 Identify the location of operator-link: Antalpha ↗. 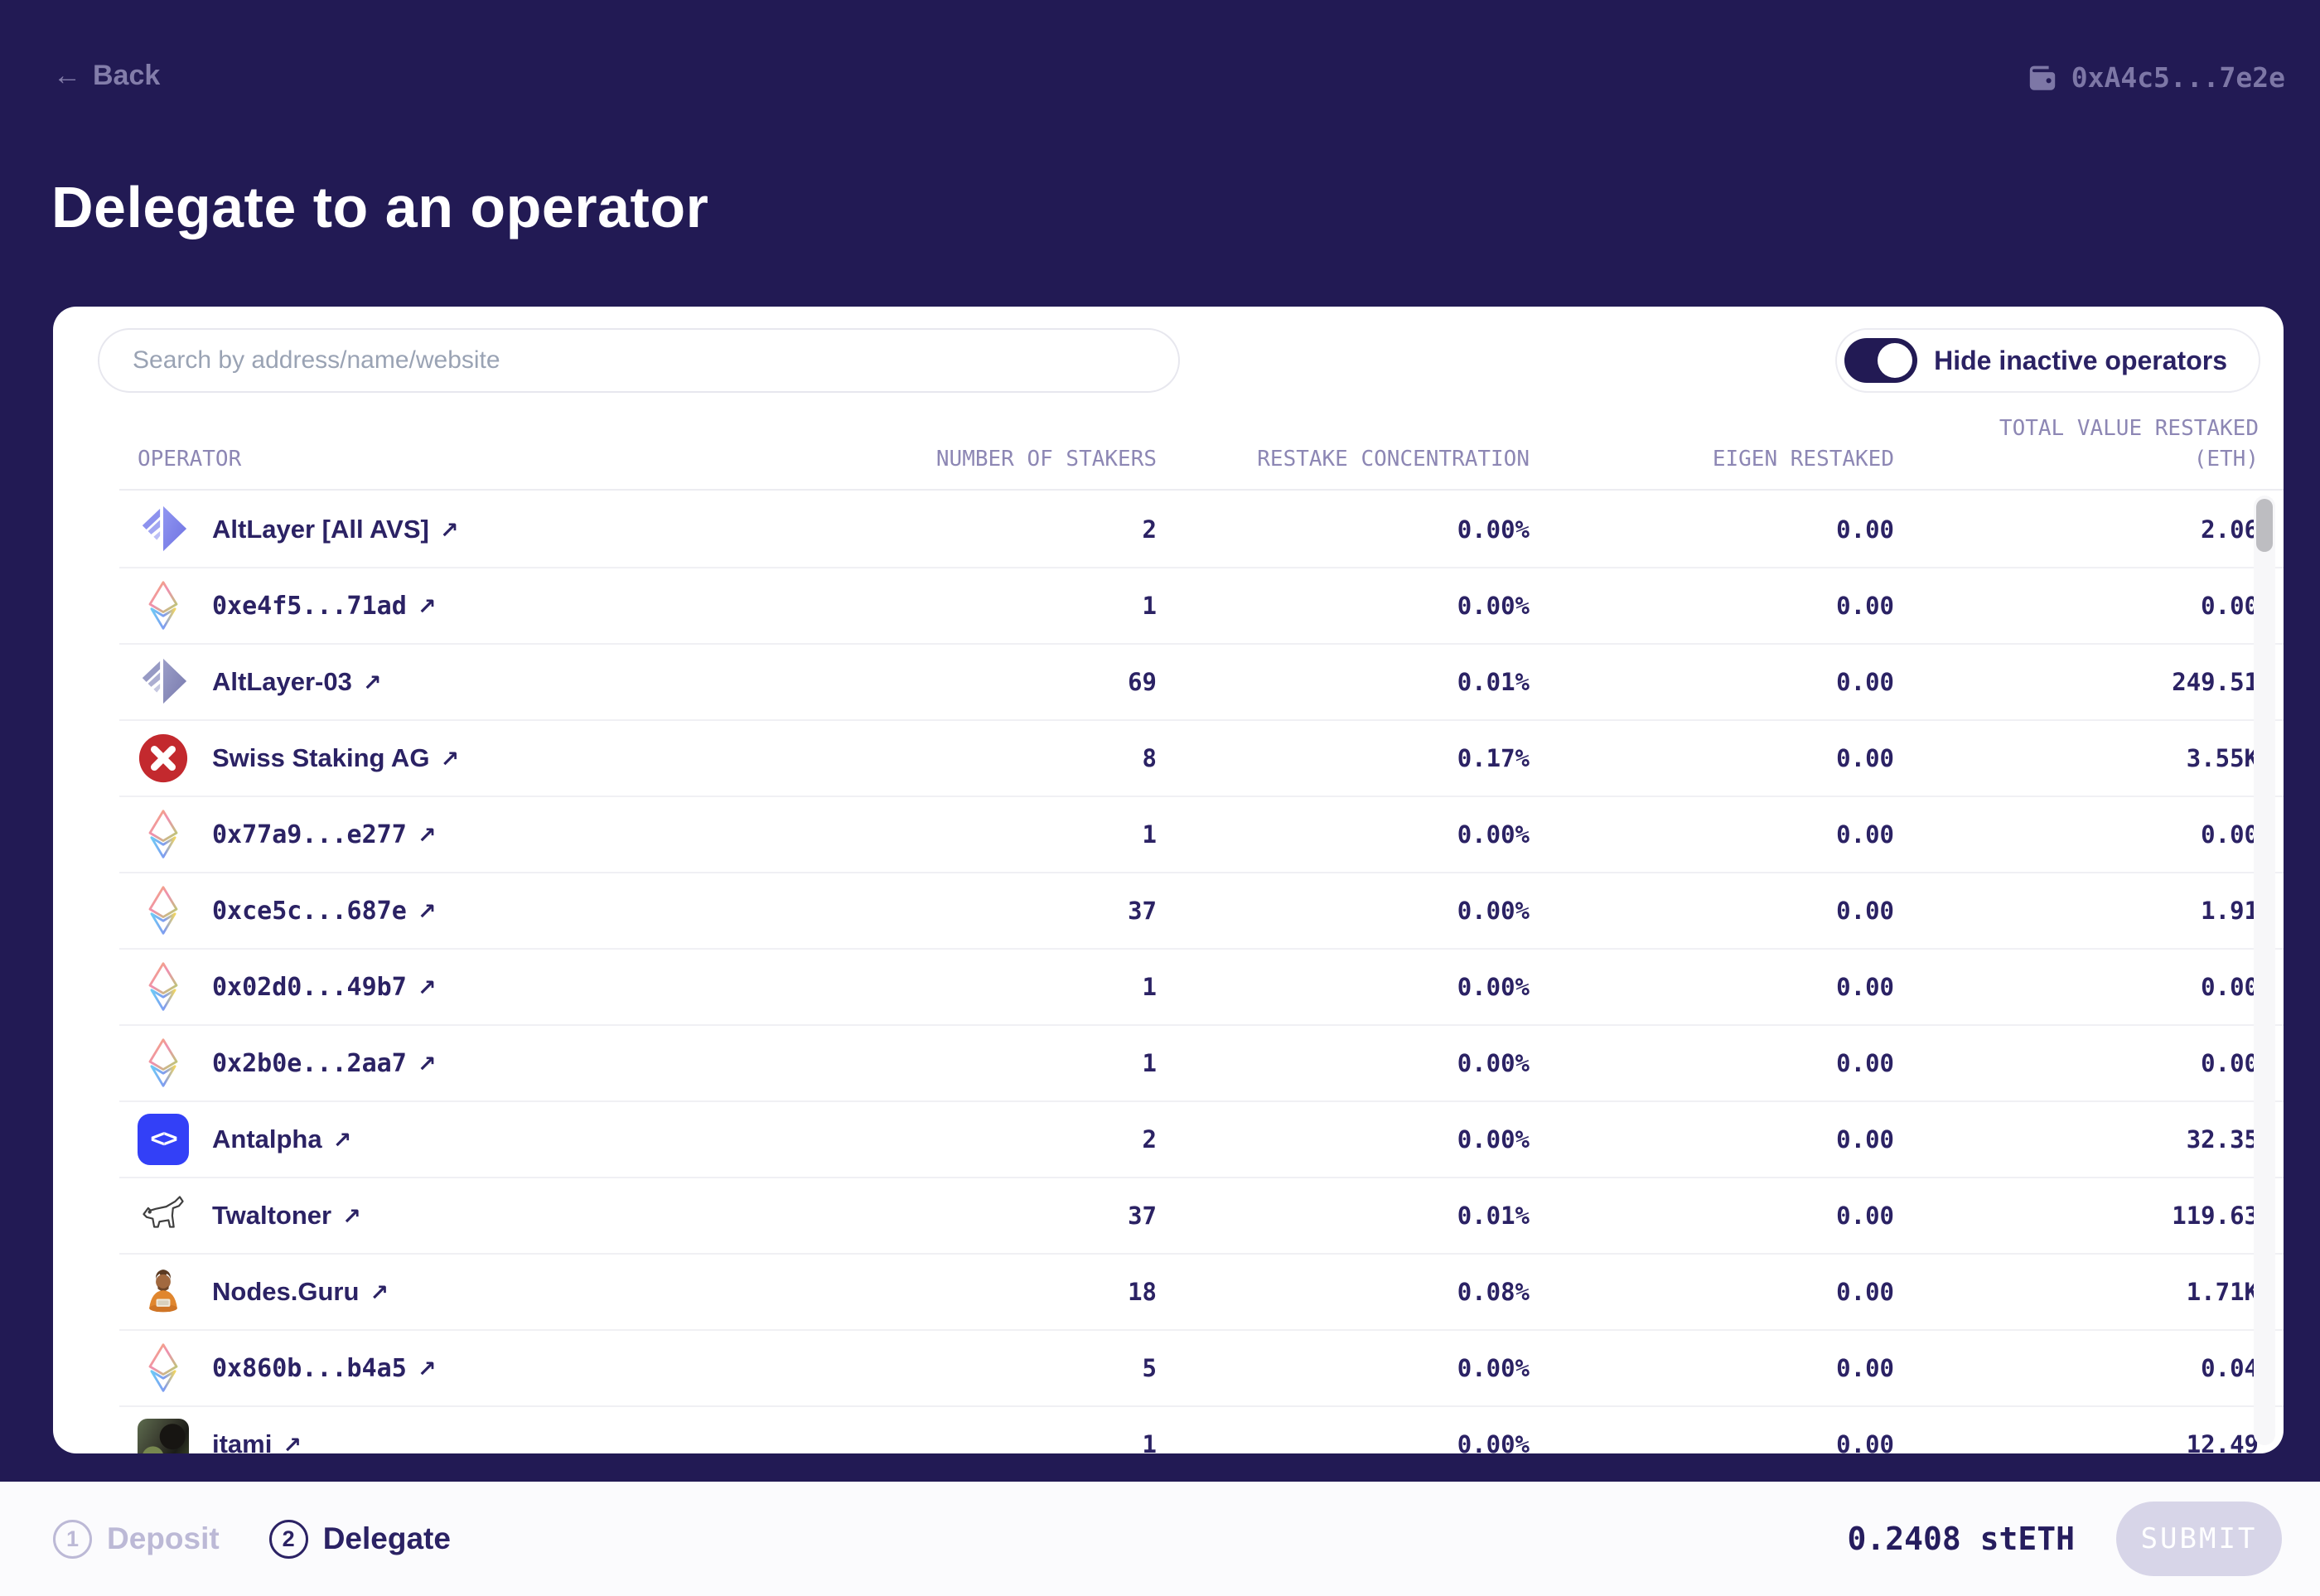
(281, 1139).